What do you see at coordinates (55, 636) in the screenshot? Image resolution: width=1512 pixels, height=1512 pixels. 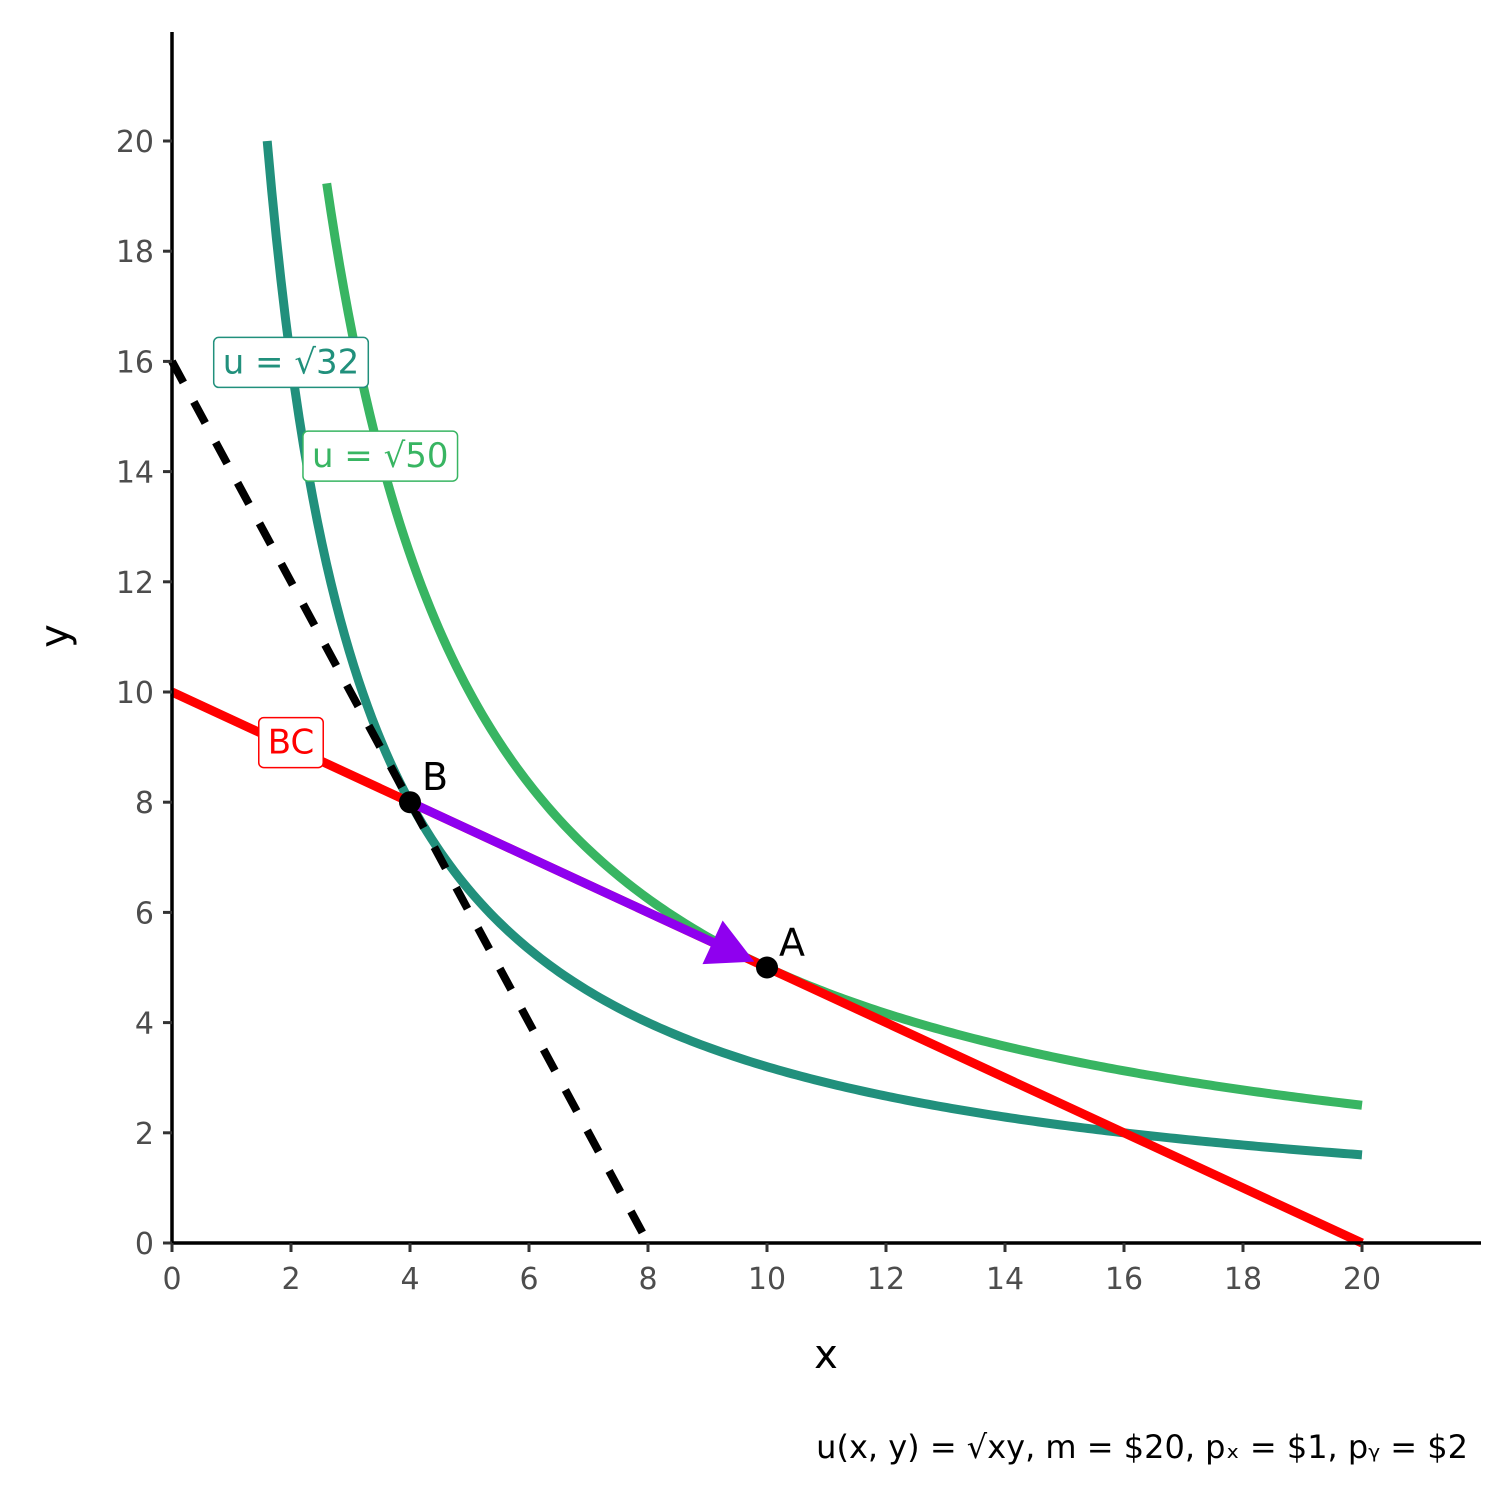 I see `y-axis-title: y` at bounding box center [55, 636].